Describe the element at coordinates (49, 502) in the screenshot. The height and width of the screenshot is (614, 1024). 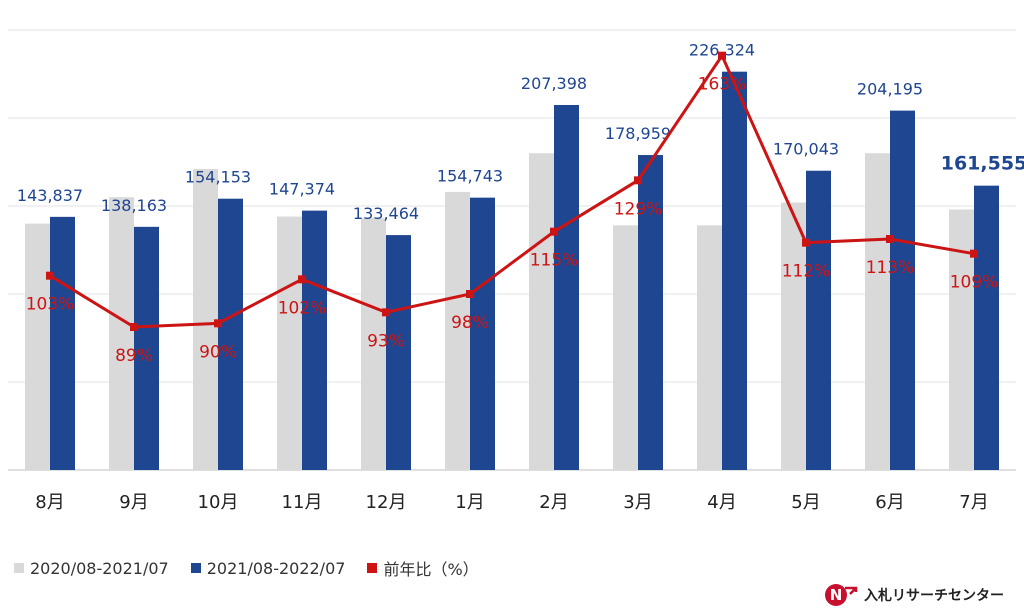
I see `x-tick-label: 8月` at that location.